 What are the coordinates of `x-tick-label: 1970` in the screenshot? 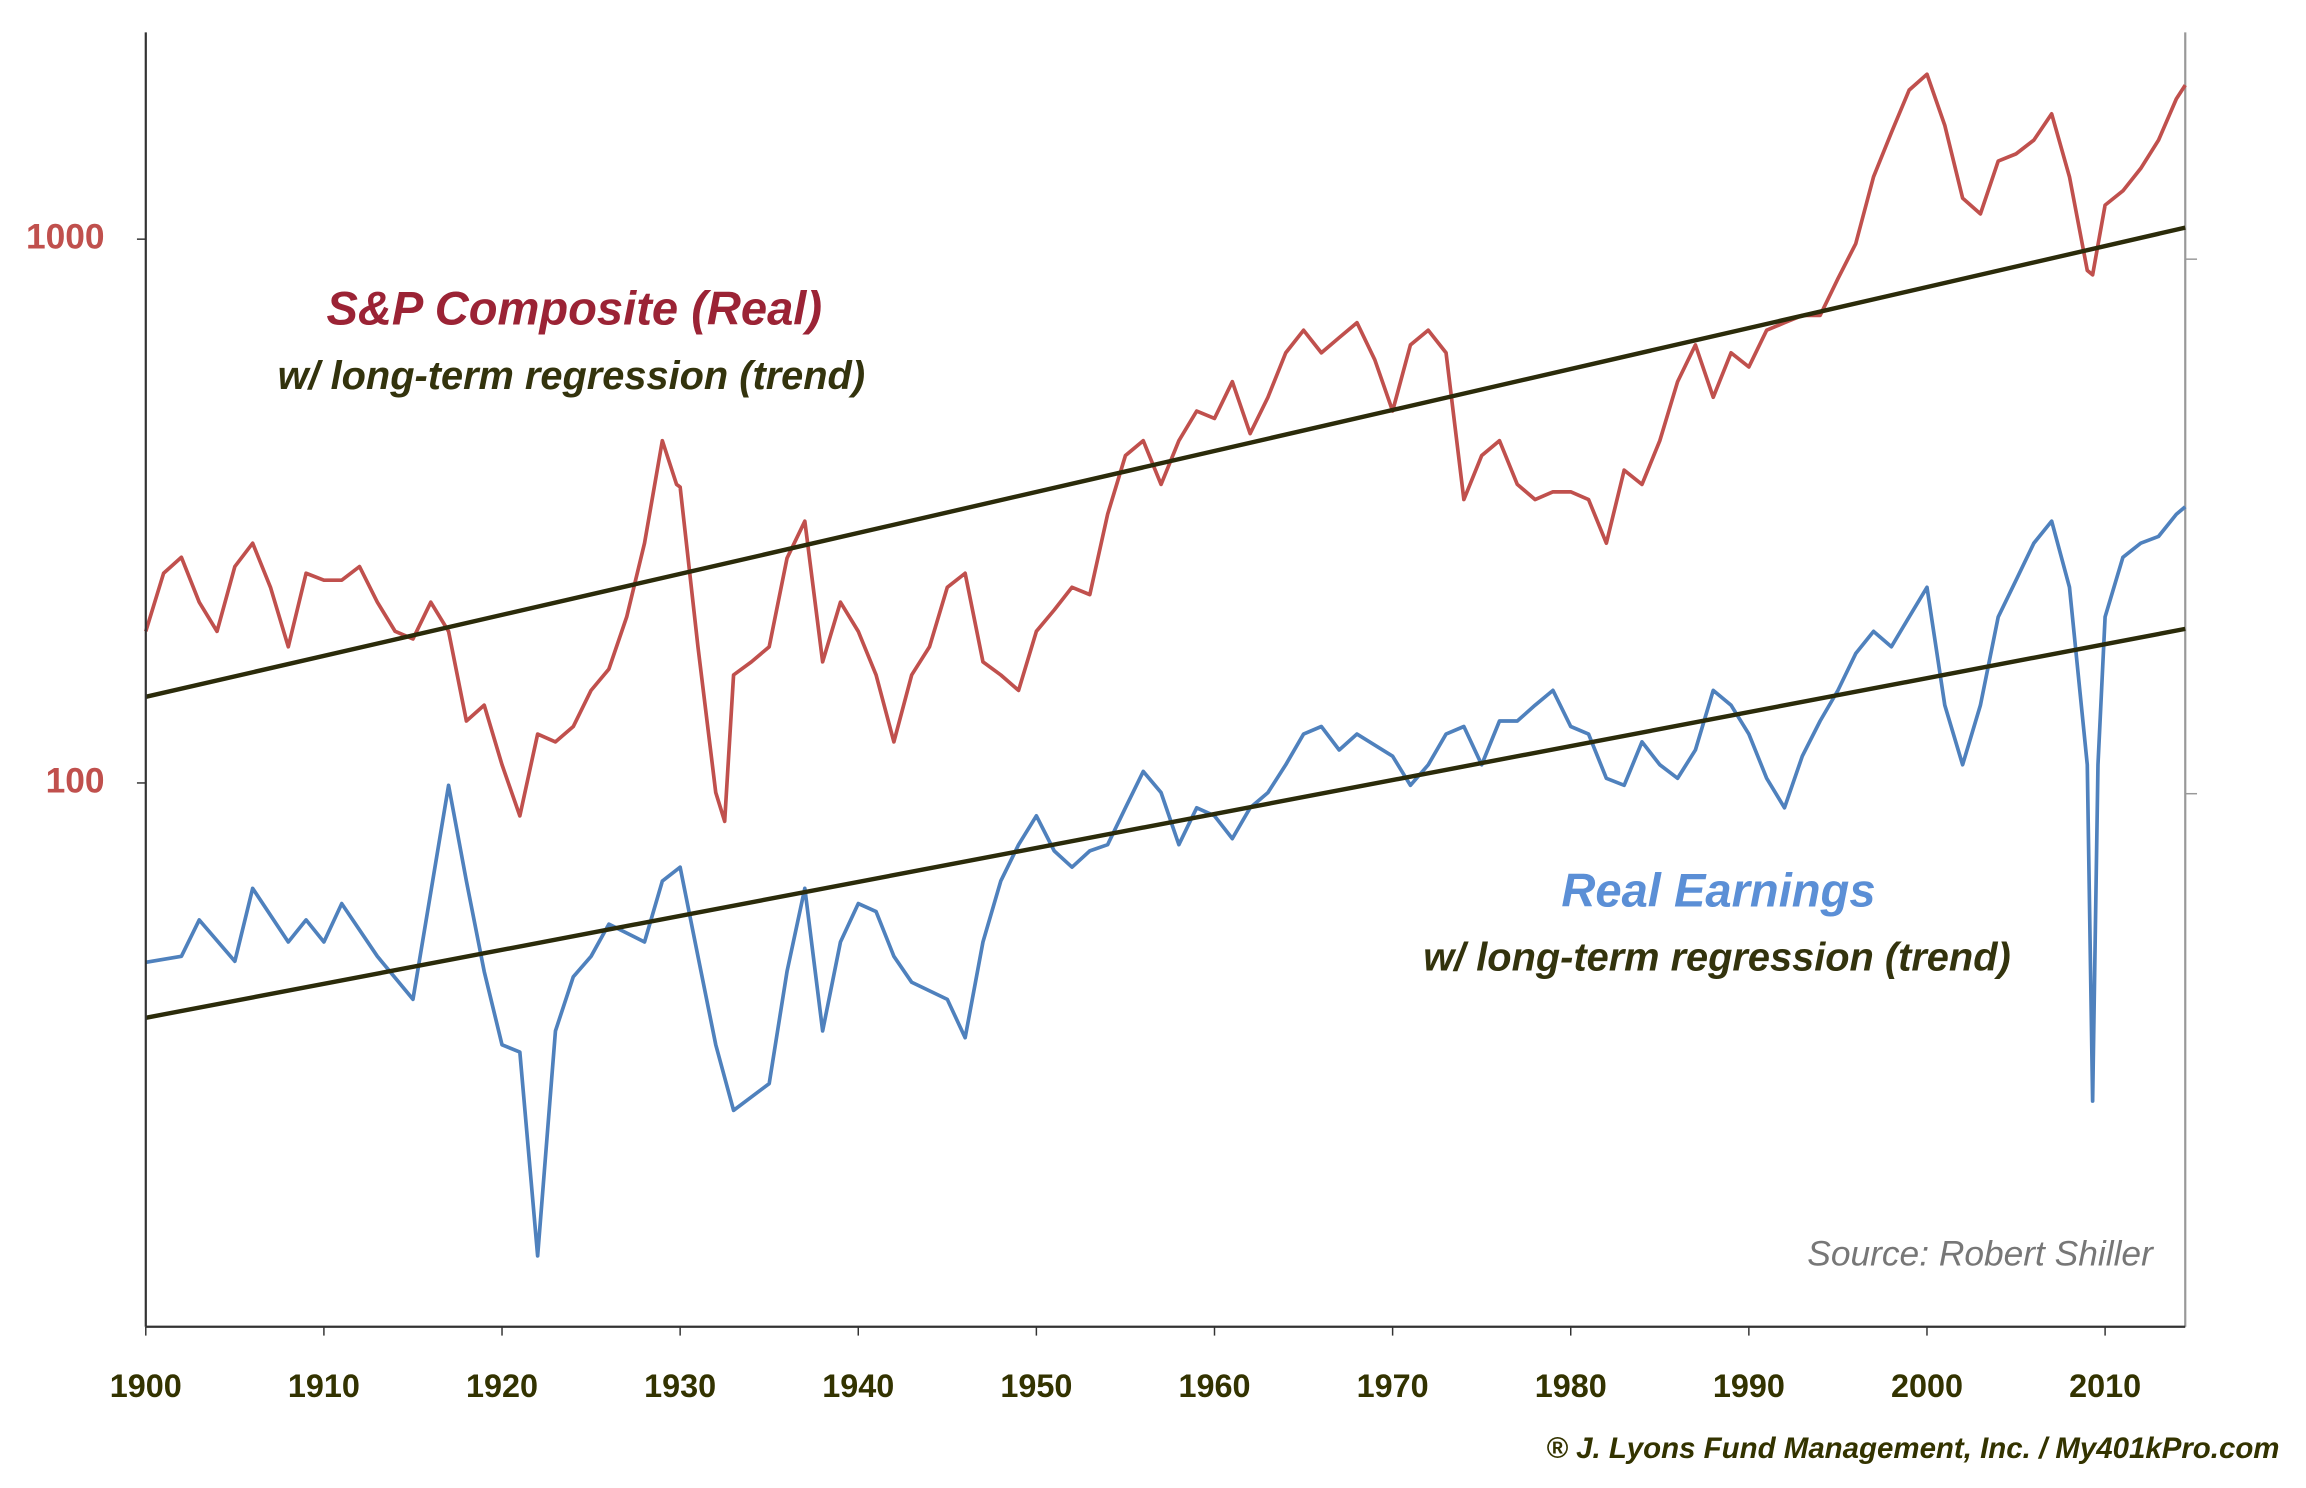 It's located at (1393, 1386).